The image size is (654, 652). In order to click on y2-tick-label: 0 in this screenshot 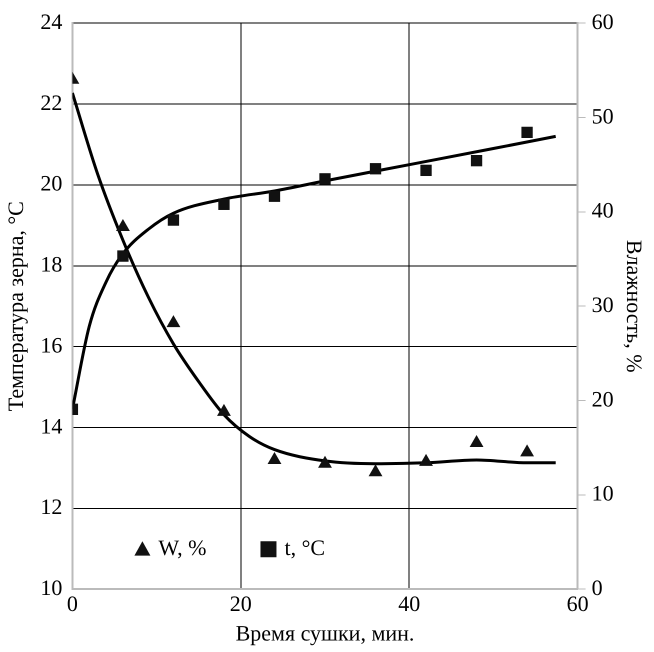, I will do `click(597, 587)`.